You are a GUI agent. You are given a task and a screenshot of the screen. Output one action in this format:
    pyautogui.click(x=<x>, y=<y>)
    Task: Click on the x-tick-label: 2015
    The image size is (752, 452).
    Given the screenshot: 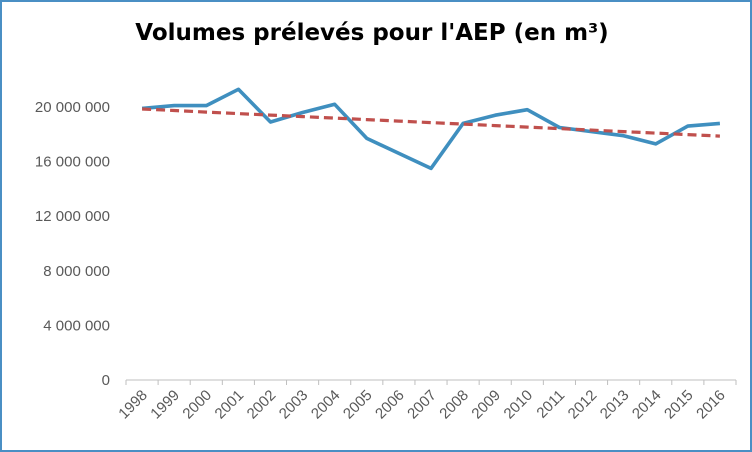 What is the action you would take?
    pyautogui.click(x=679, y=405)
    